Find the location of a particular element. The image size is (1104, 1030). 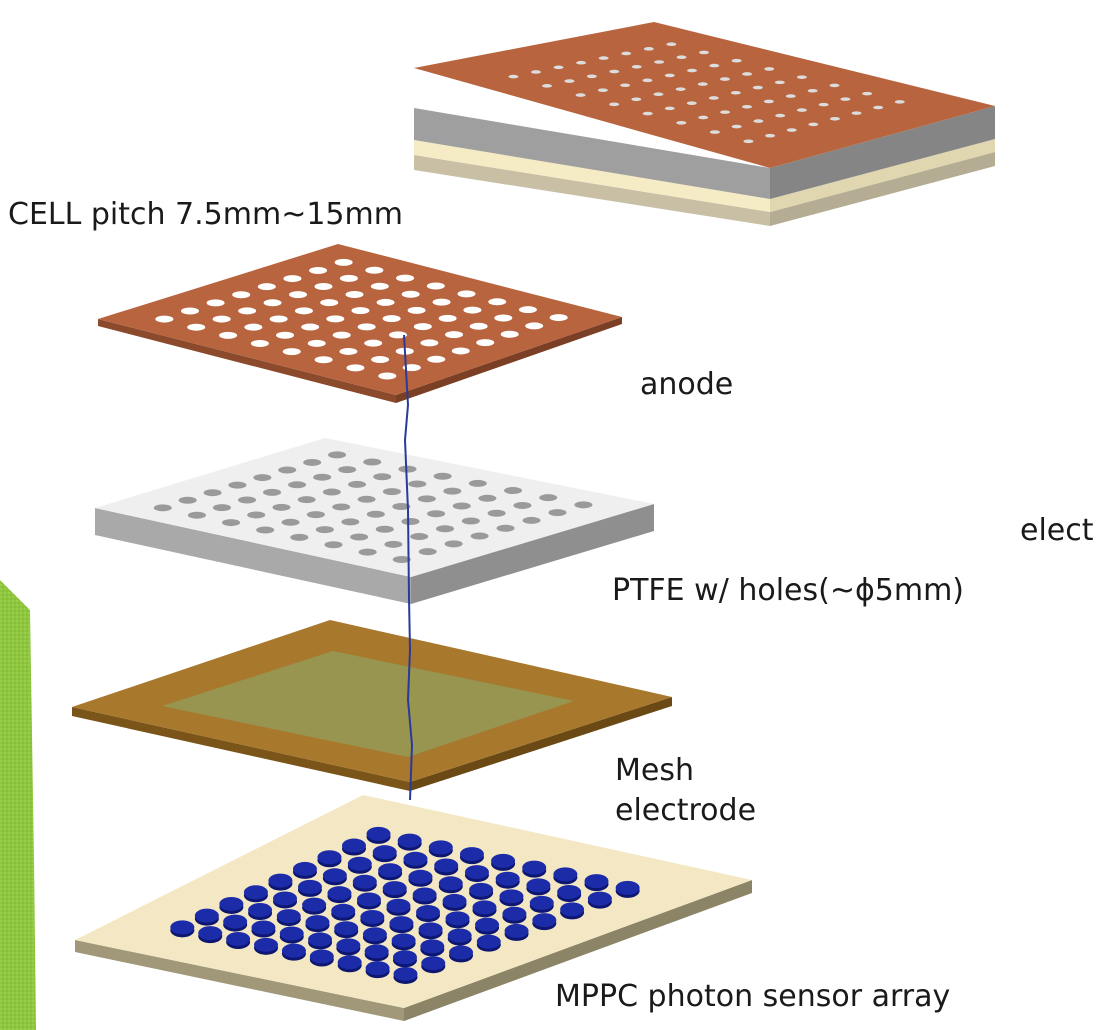

sensor-pad-grid is located at coordinates (405, 905).